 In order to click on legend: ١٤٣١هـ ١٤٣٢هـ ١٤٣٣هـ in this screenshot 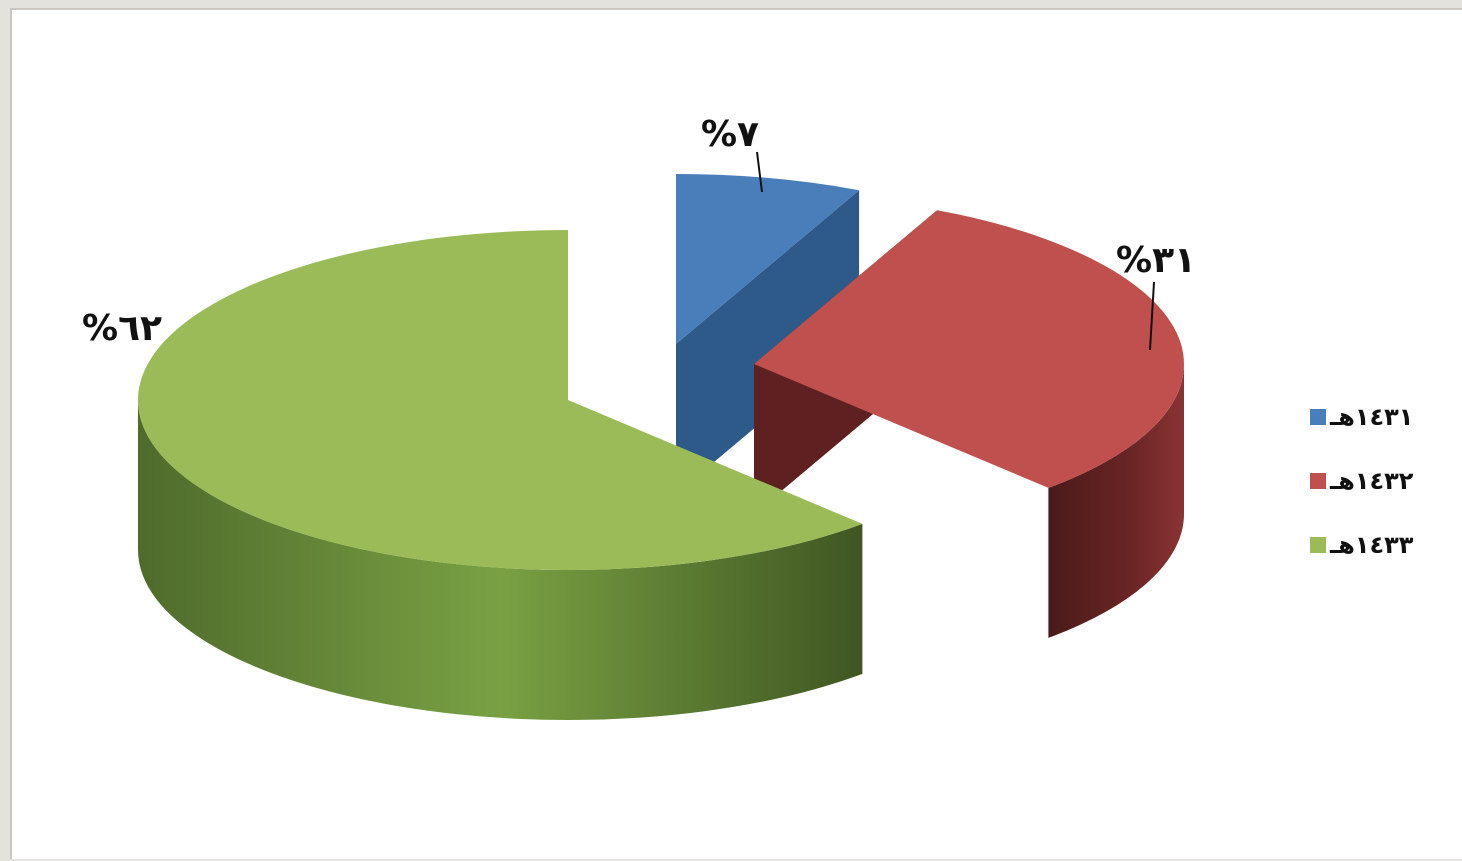, I will do `click(1361, 481)`.